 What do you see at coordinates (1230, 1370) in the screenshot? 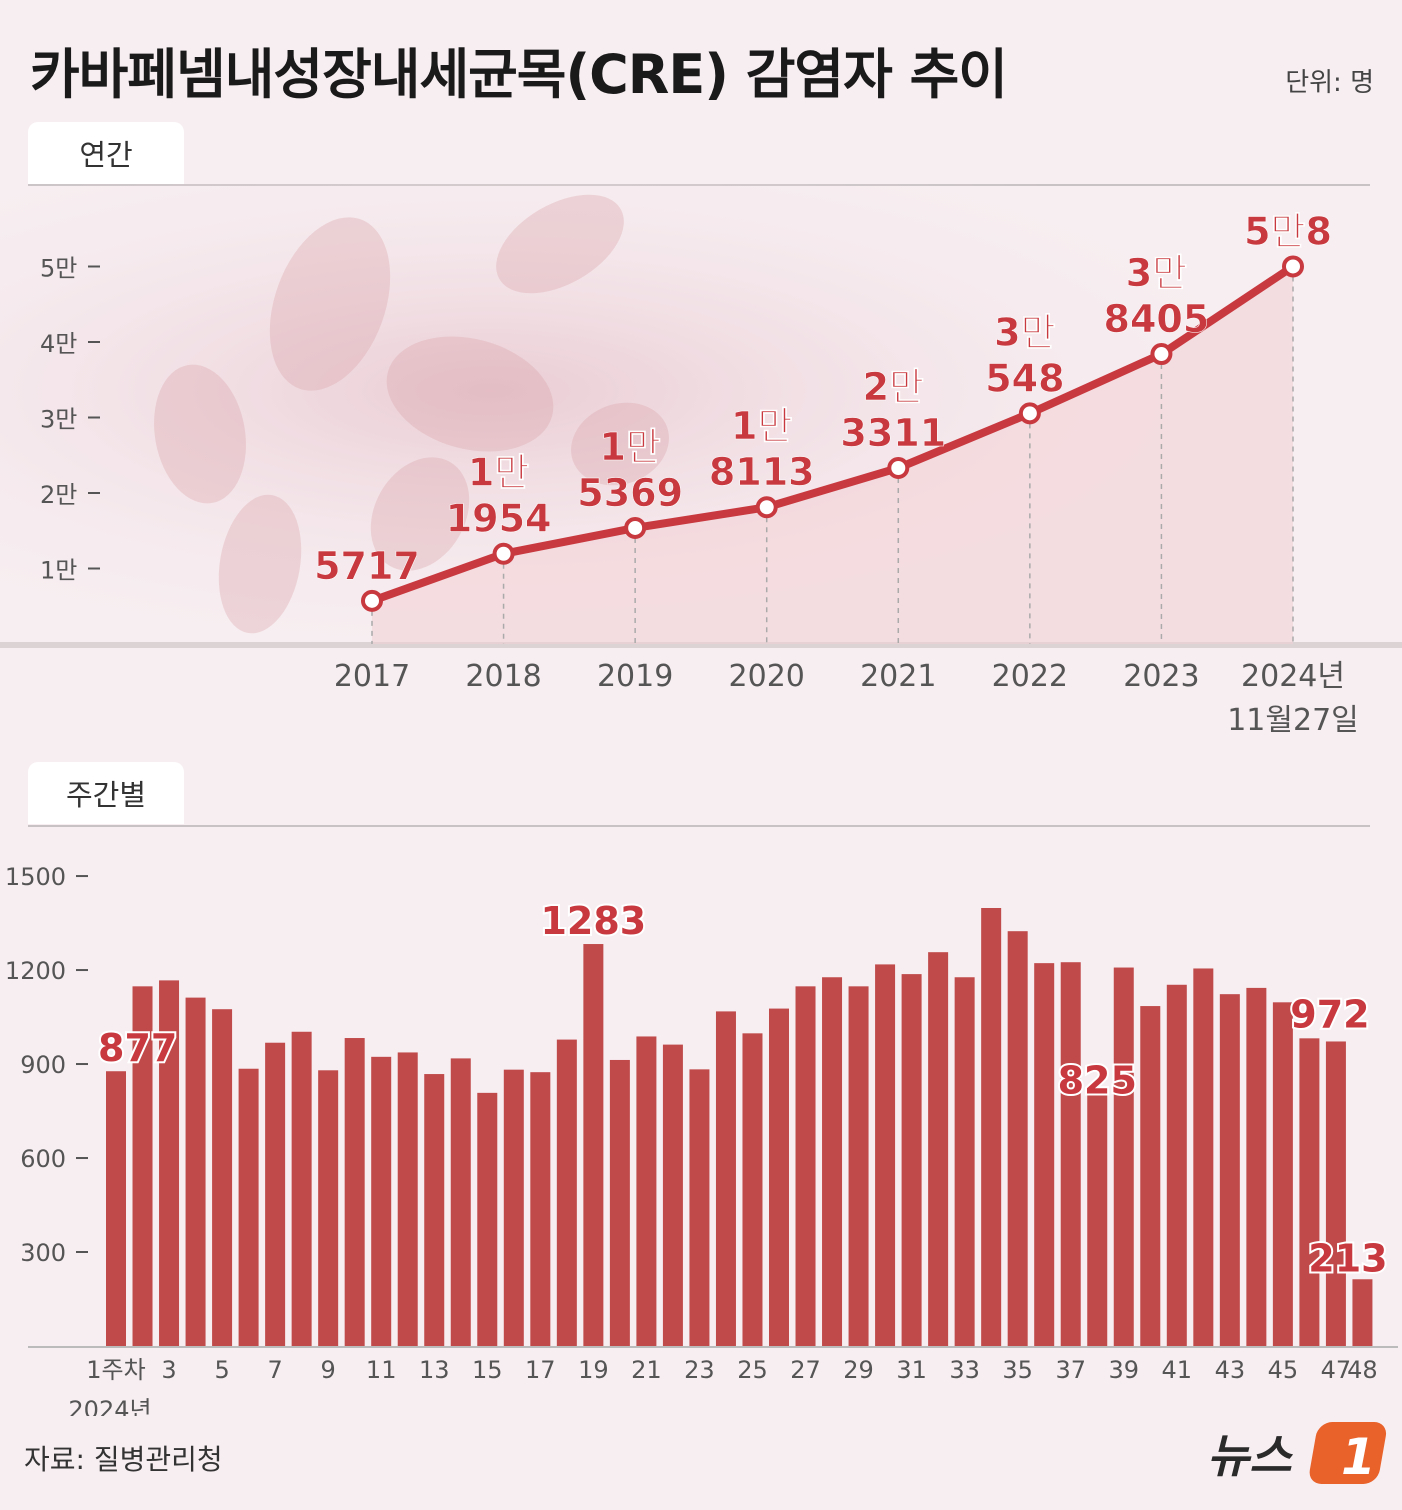
I see `x-tick-label: 43` at bounding box center [1230, 1370].